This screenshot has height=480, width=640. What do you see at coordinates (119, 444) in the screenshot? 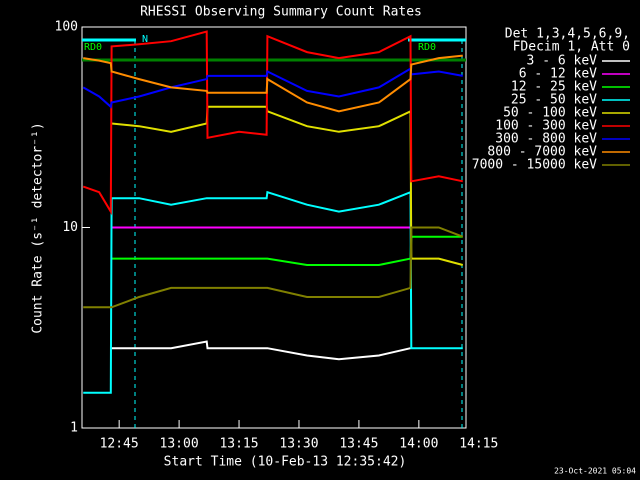
I see `x-tick-label: 12:45` at bounding box center [119, 444].